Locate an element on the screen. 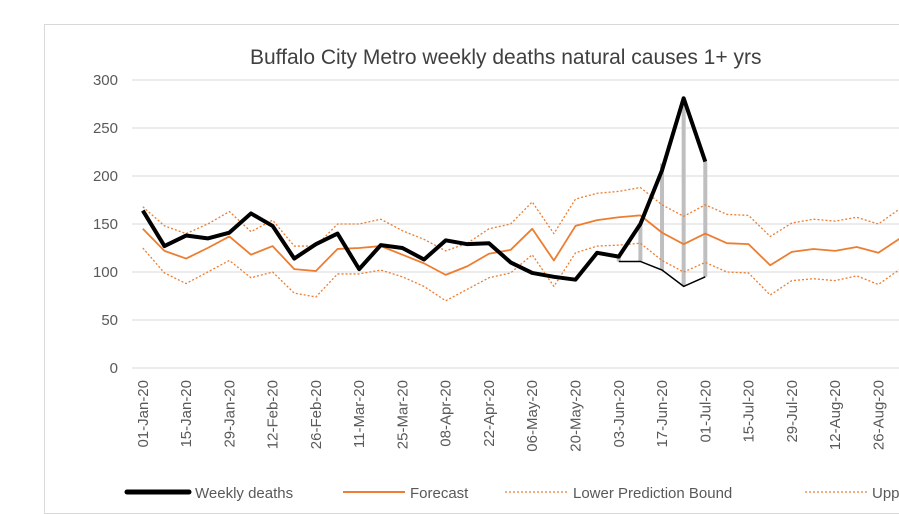  x-tick-label: 11-Mar-20 is located at coordinates (359, 414).